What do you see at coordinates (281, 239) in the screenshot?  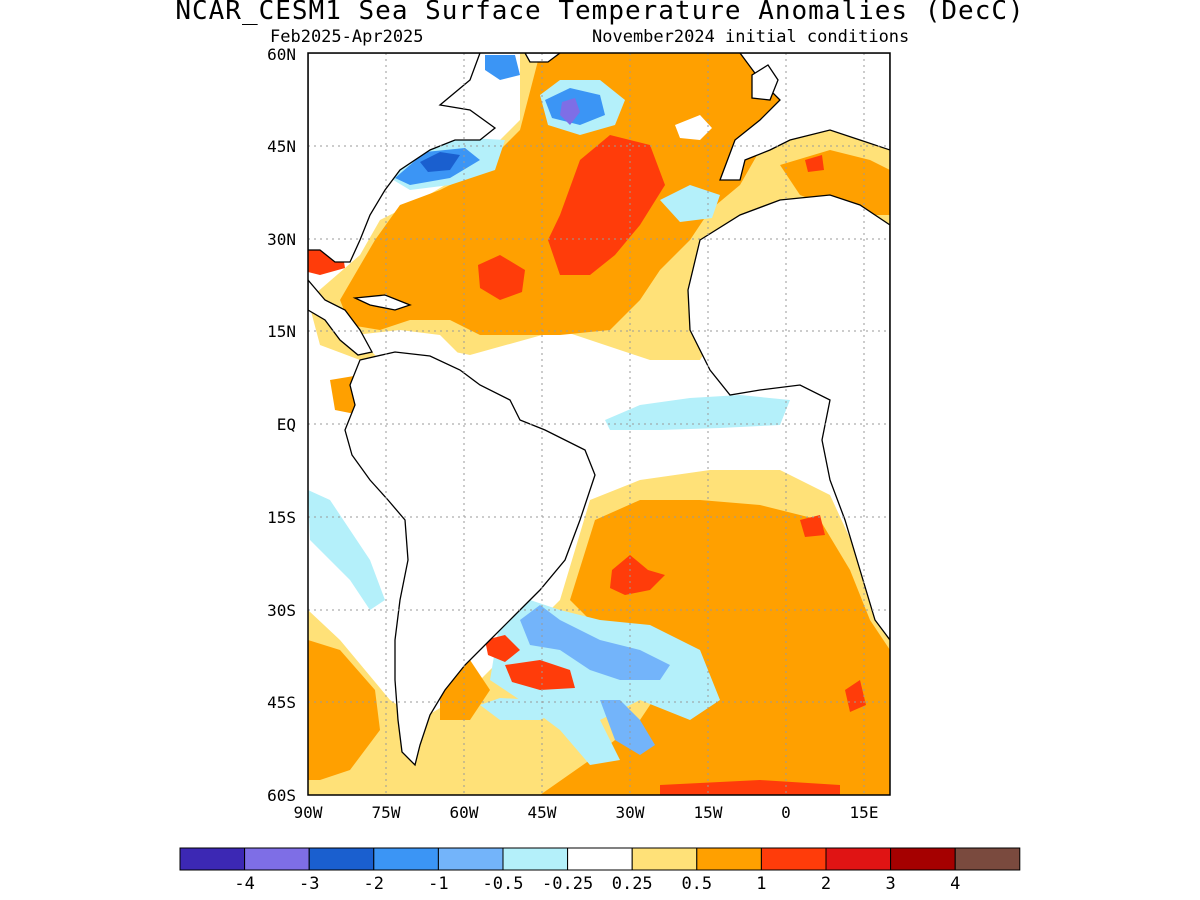 I see `lat-label: 30N` at bounding box center [281, 239].